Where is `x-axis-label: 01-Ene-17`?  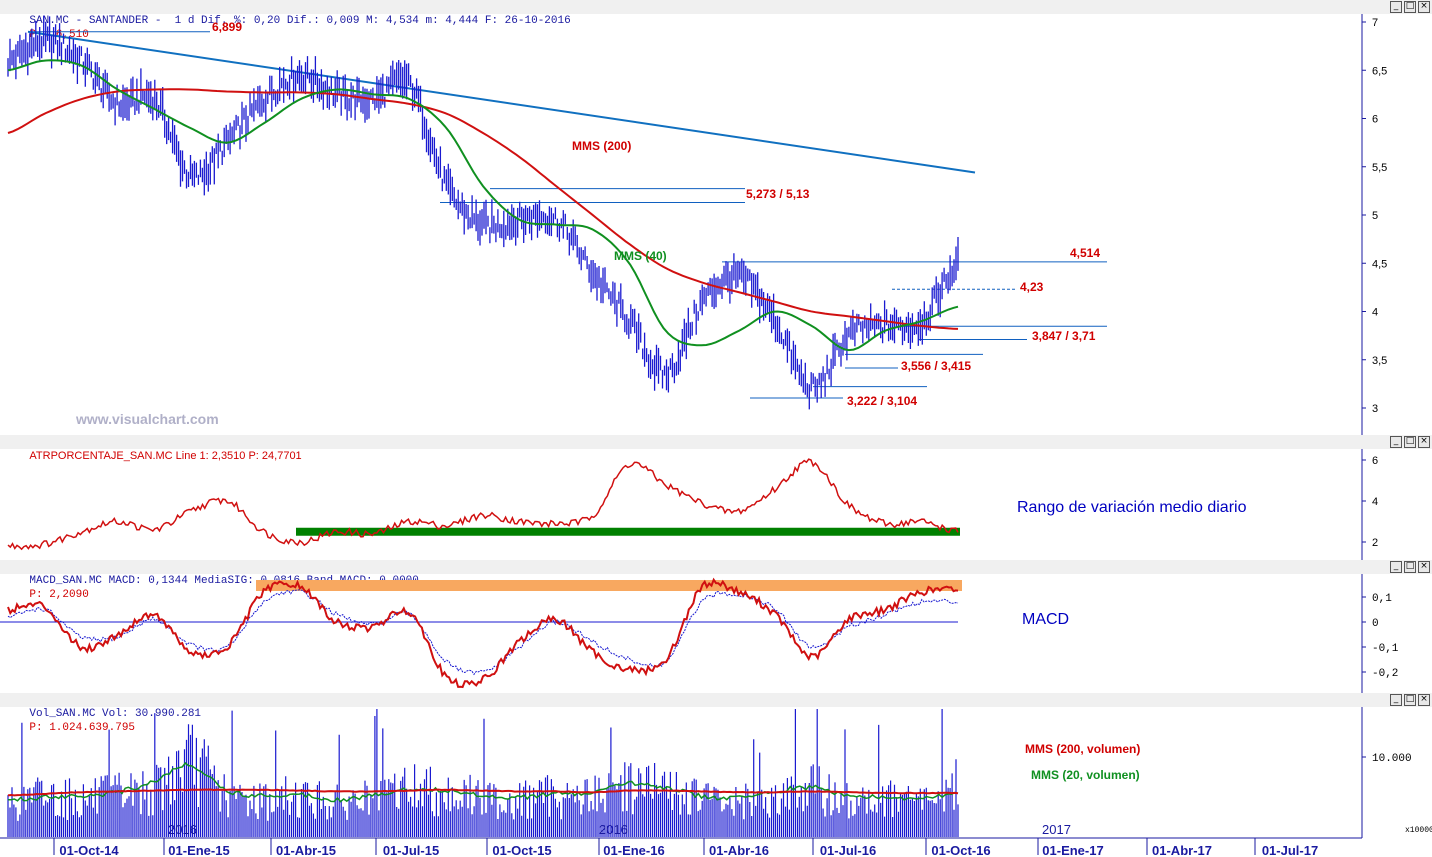
x-axis-label: 01-Ene-17 is located at coordinates (1072, 850).